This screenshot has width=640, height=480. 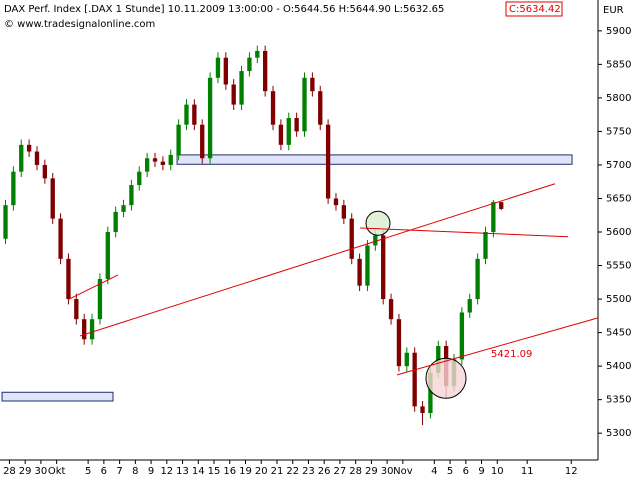 I want to click on y-tick-label: 5550, so click(x=618, y=266).